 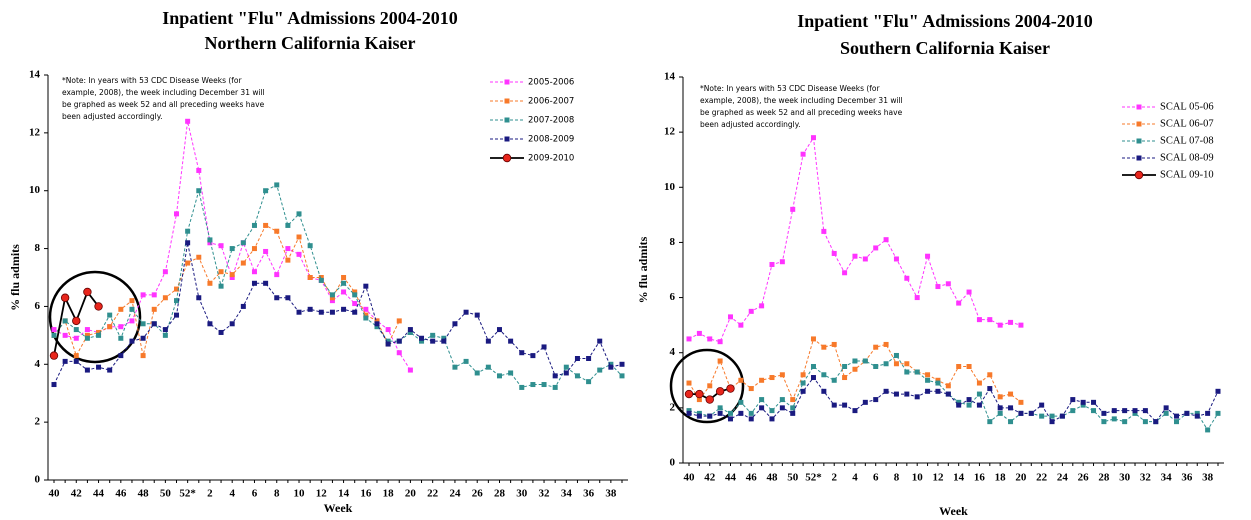 I want to click on legend-label: SCAL 09-10, so click(x=1187, y=174).